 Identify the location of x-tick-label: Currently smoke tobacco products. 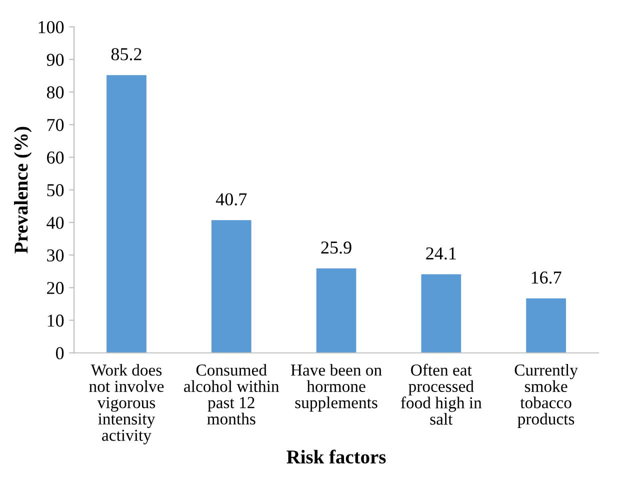
(546, 396).